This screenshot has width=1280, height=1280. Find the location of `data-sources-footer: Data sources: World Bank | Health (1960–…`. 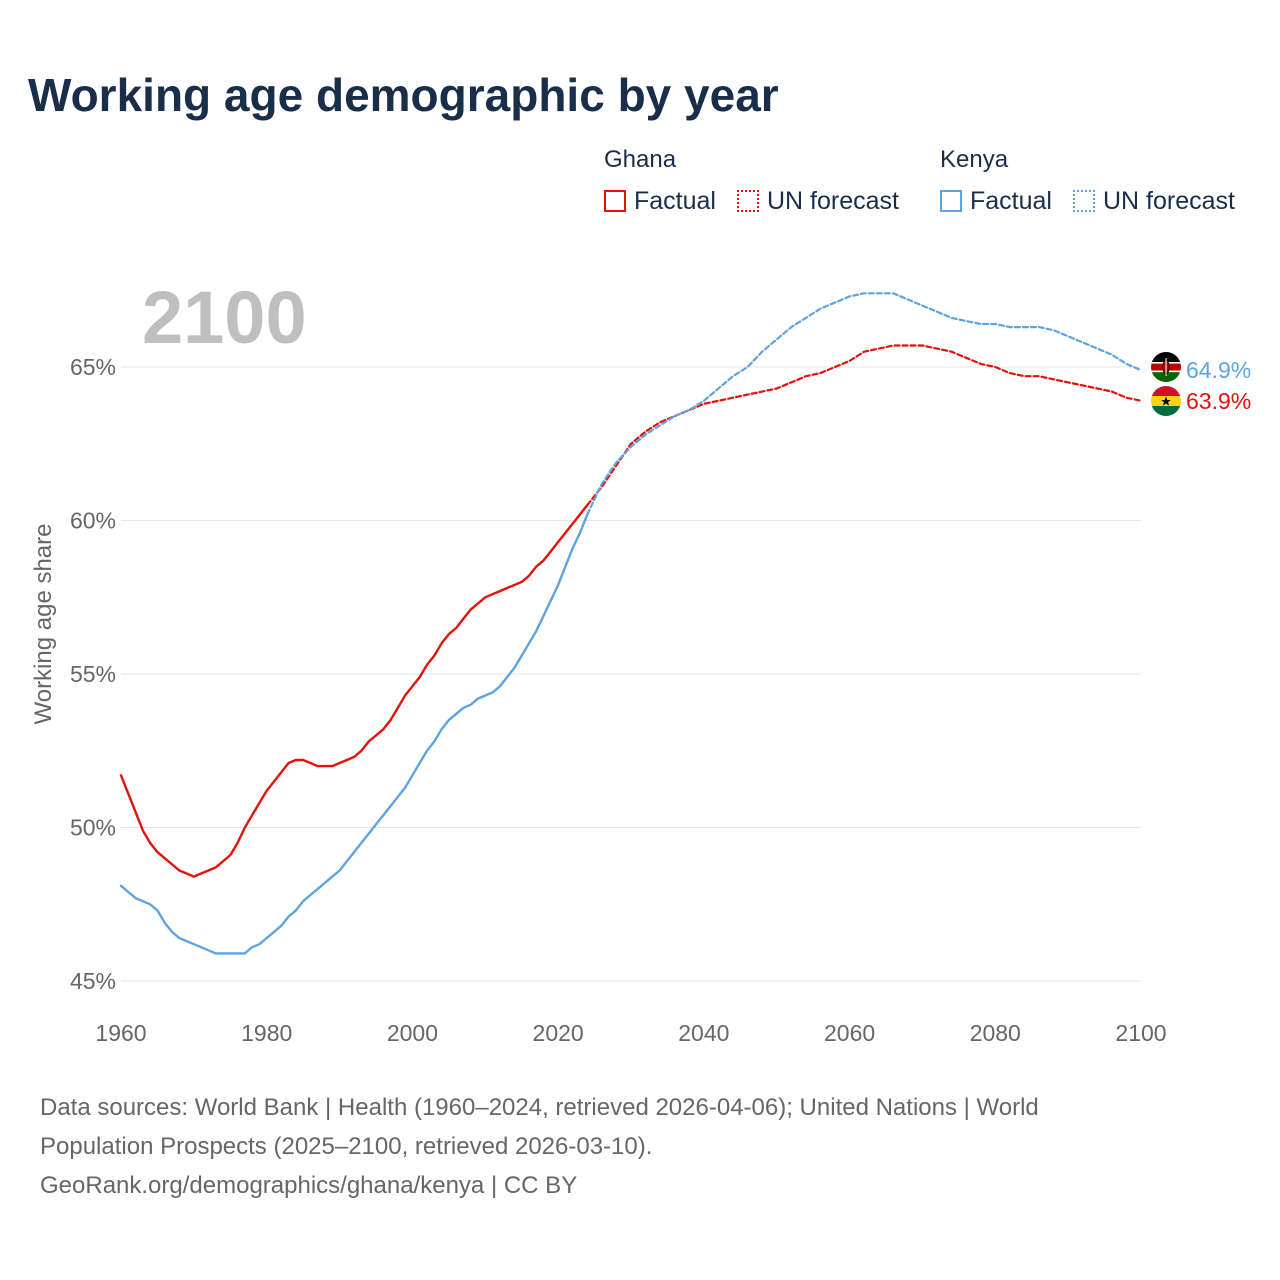

data-sources-footer: Data sources: World Bank | Health (1960–… is located at coordinates (640, 1146).